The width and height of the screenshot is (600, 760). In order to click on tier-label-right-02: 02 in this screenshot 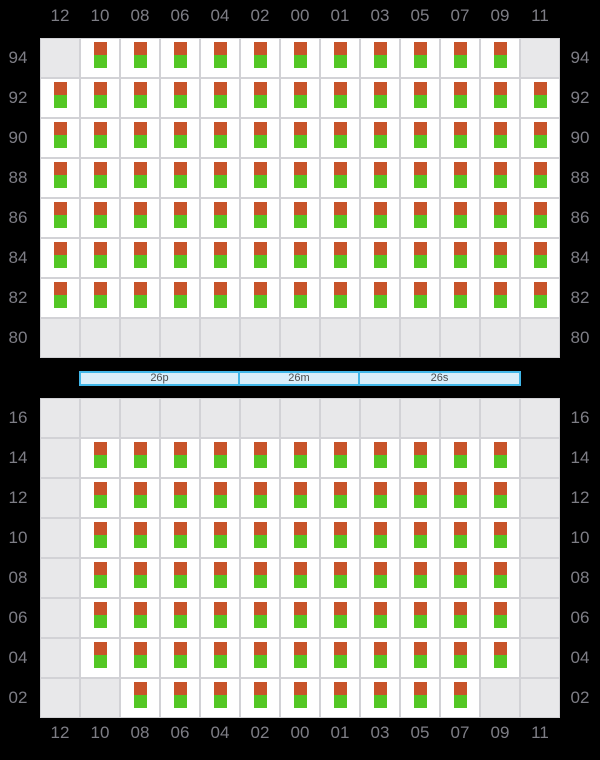, I will do `click(580, 697)`.